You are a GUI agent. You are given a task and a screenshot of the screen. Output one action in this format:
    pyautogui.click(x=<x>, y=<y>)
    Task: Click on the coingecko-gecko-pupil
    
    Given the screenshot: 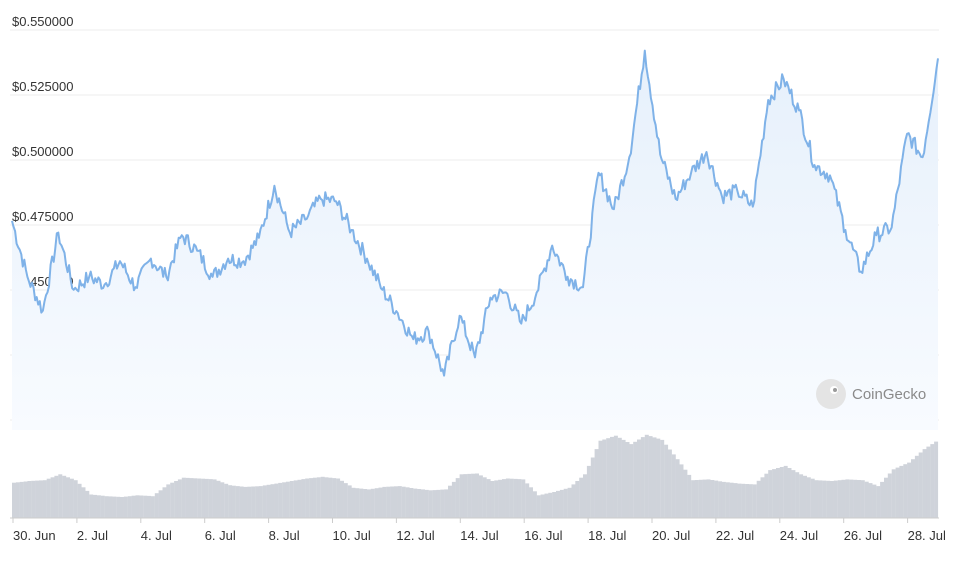 What is the action you would take?
    pyautogui.click(x=835, y=390)
    